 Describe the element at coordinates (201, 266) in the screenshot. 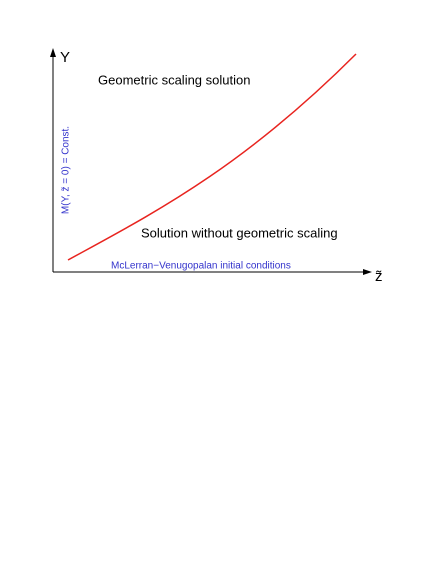

I see `initial-annotation: McLerran−Venugopalan initial conditions` at that location.